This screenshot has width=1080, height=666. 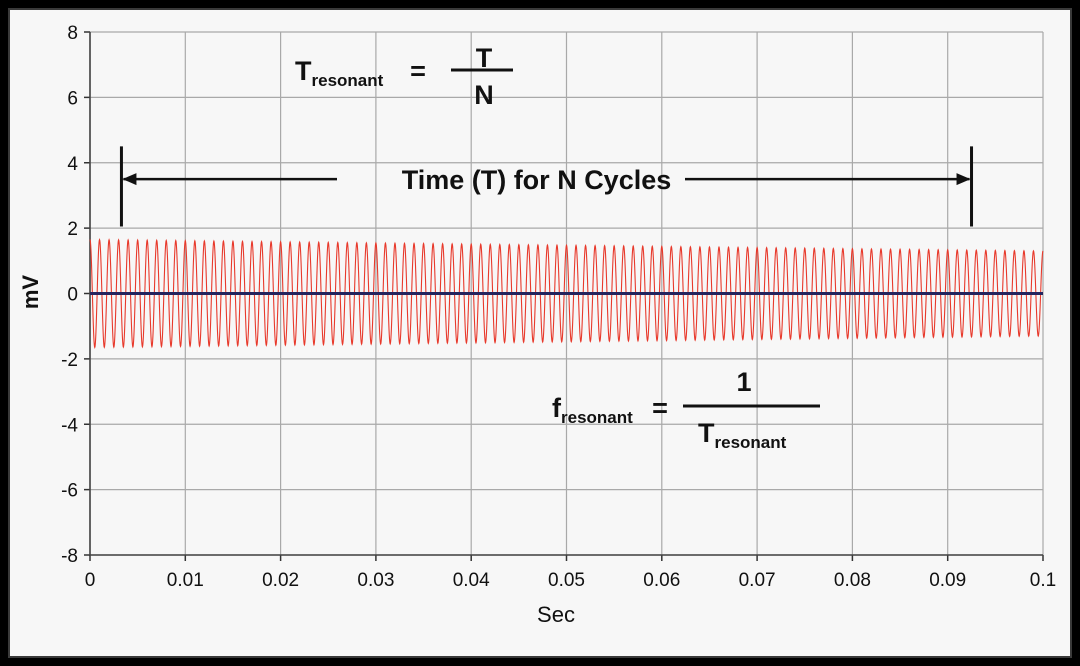 What do you see at coordinates (757, 580) in the screenshot?
I see `x-tick-label: 0.07` at bounding box center [757, 580].